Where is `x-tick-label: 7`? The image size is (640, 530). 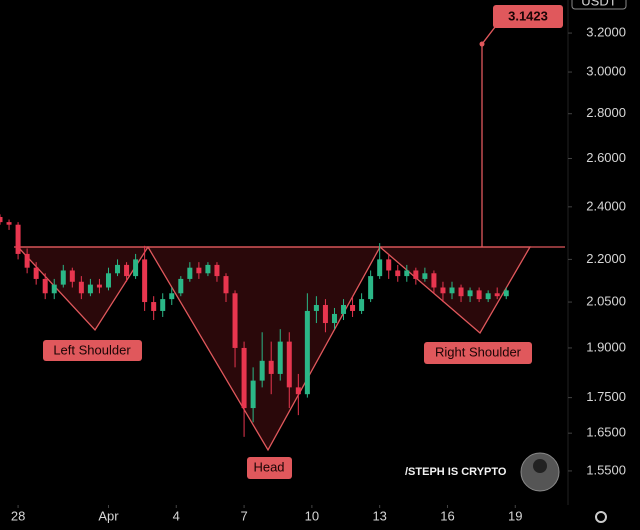
x-tick-label: 7 is located at coordinates (243, 515).